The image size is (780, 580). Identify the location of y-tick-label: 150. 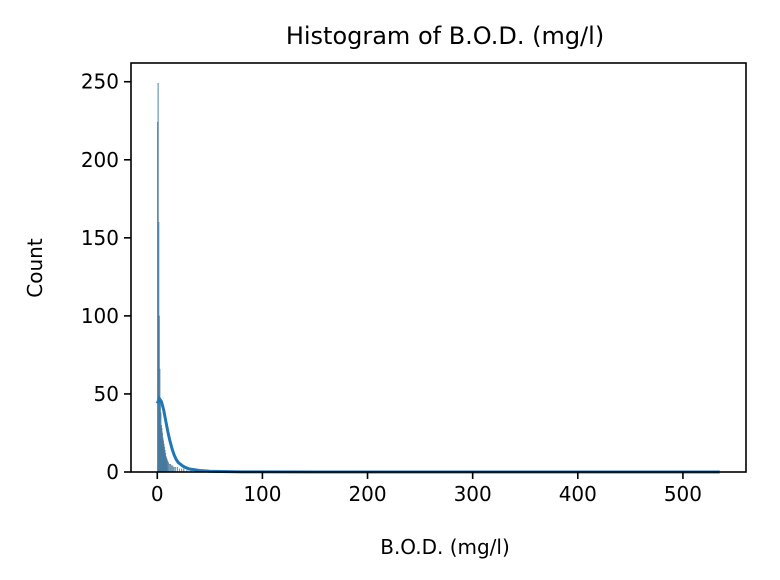
(100, 238).